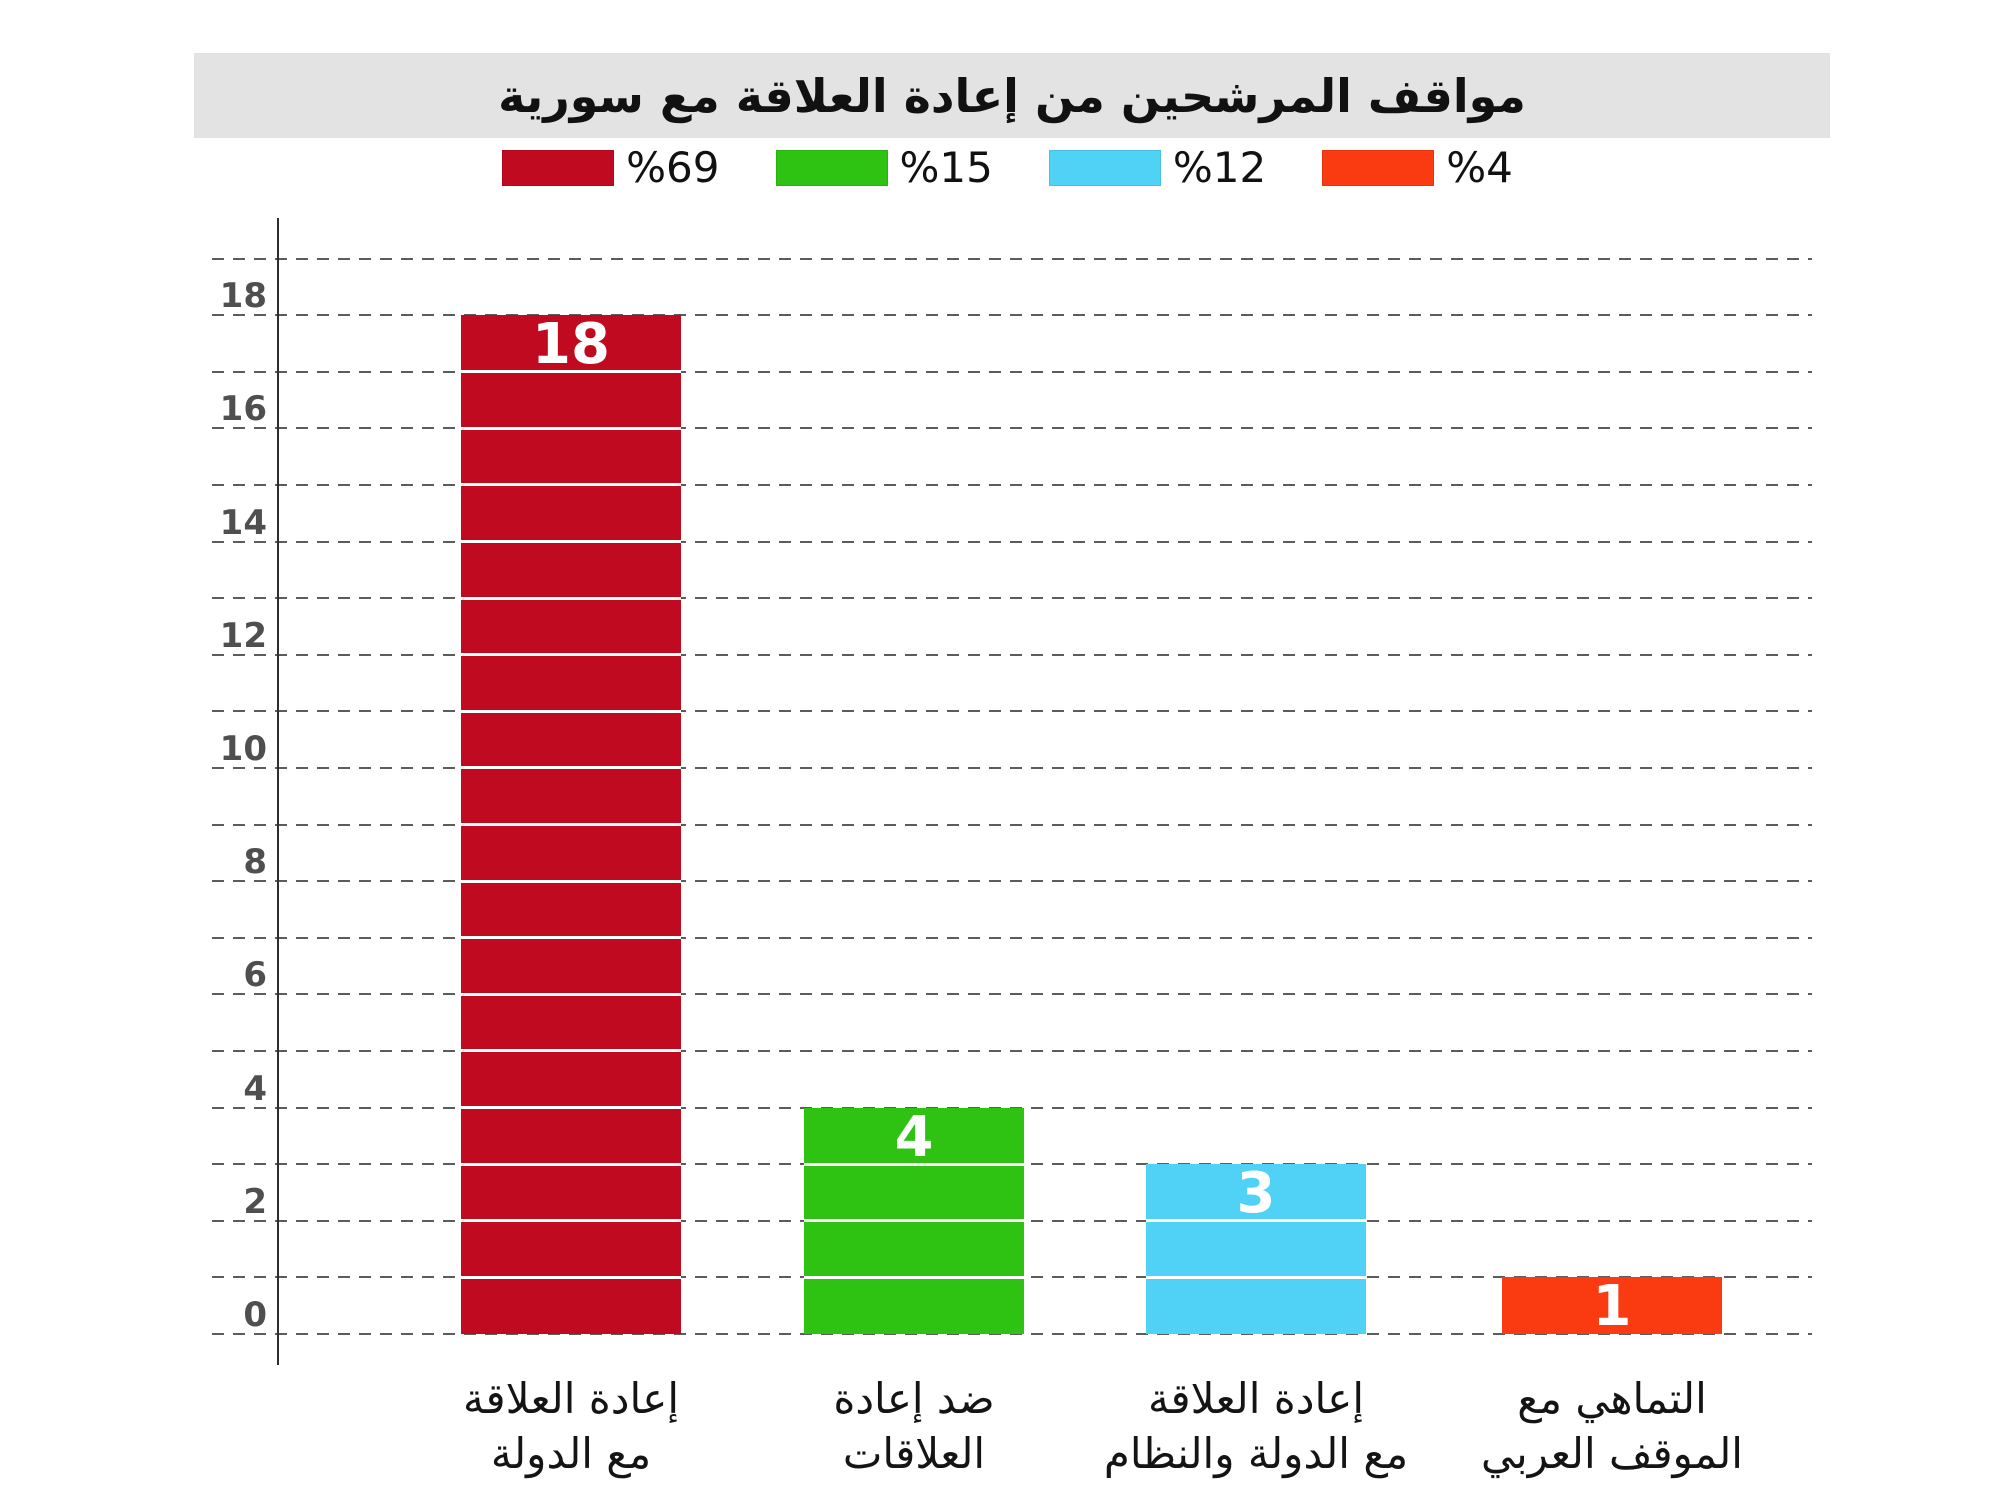  I want to click on y-tick-label-8: 8, so click(255, 862).